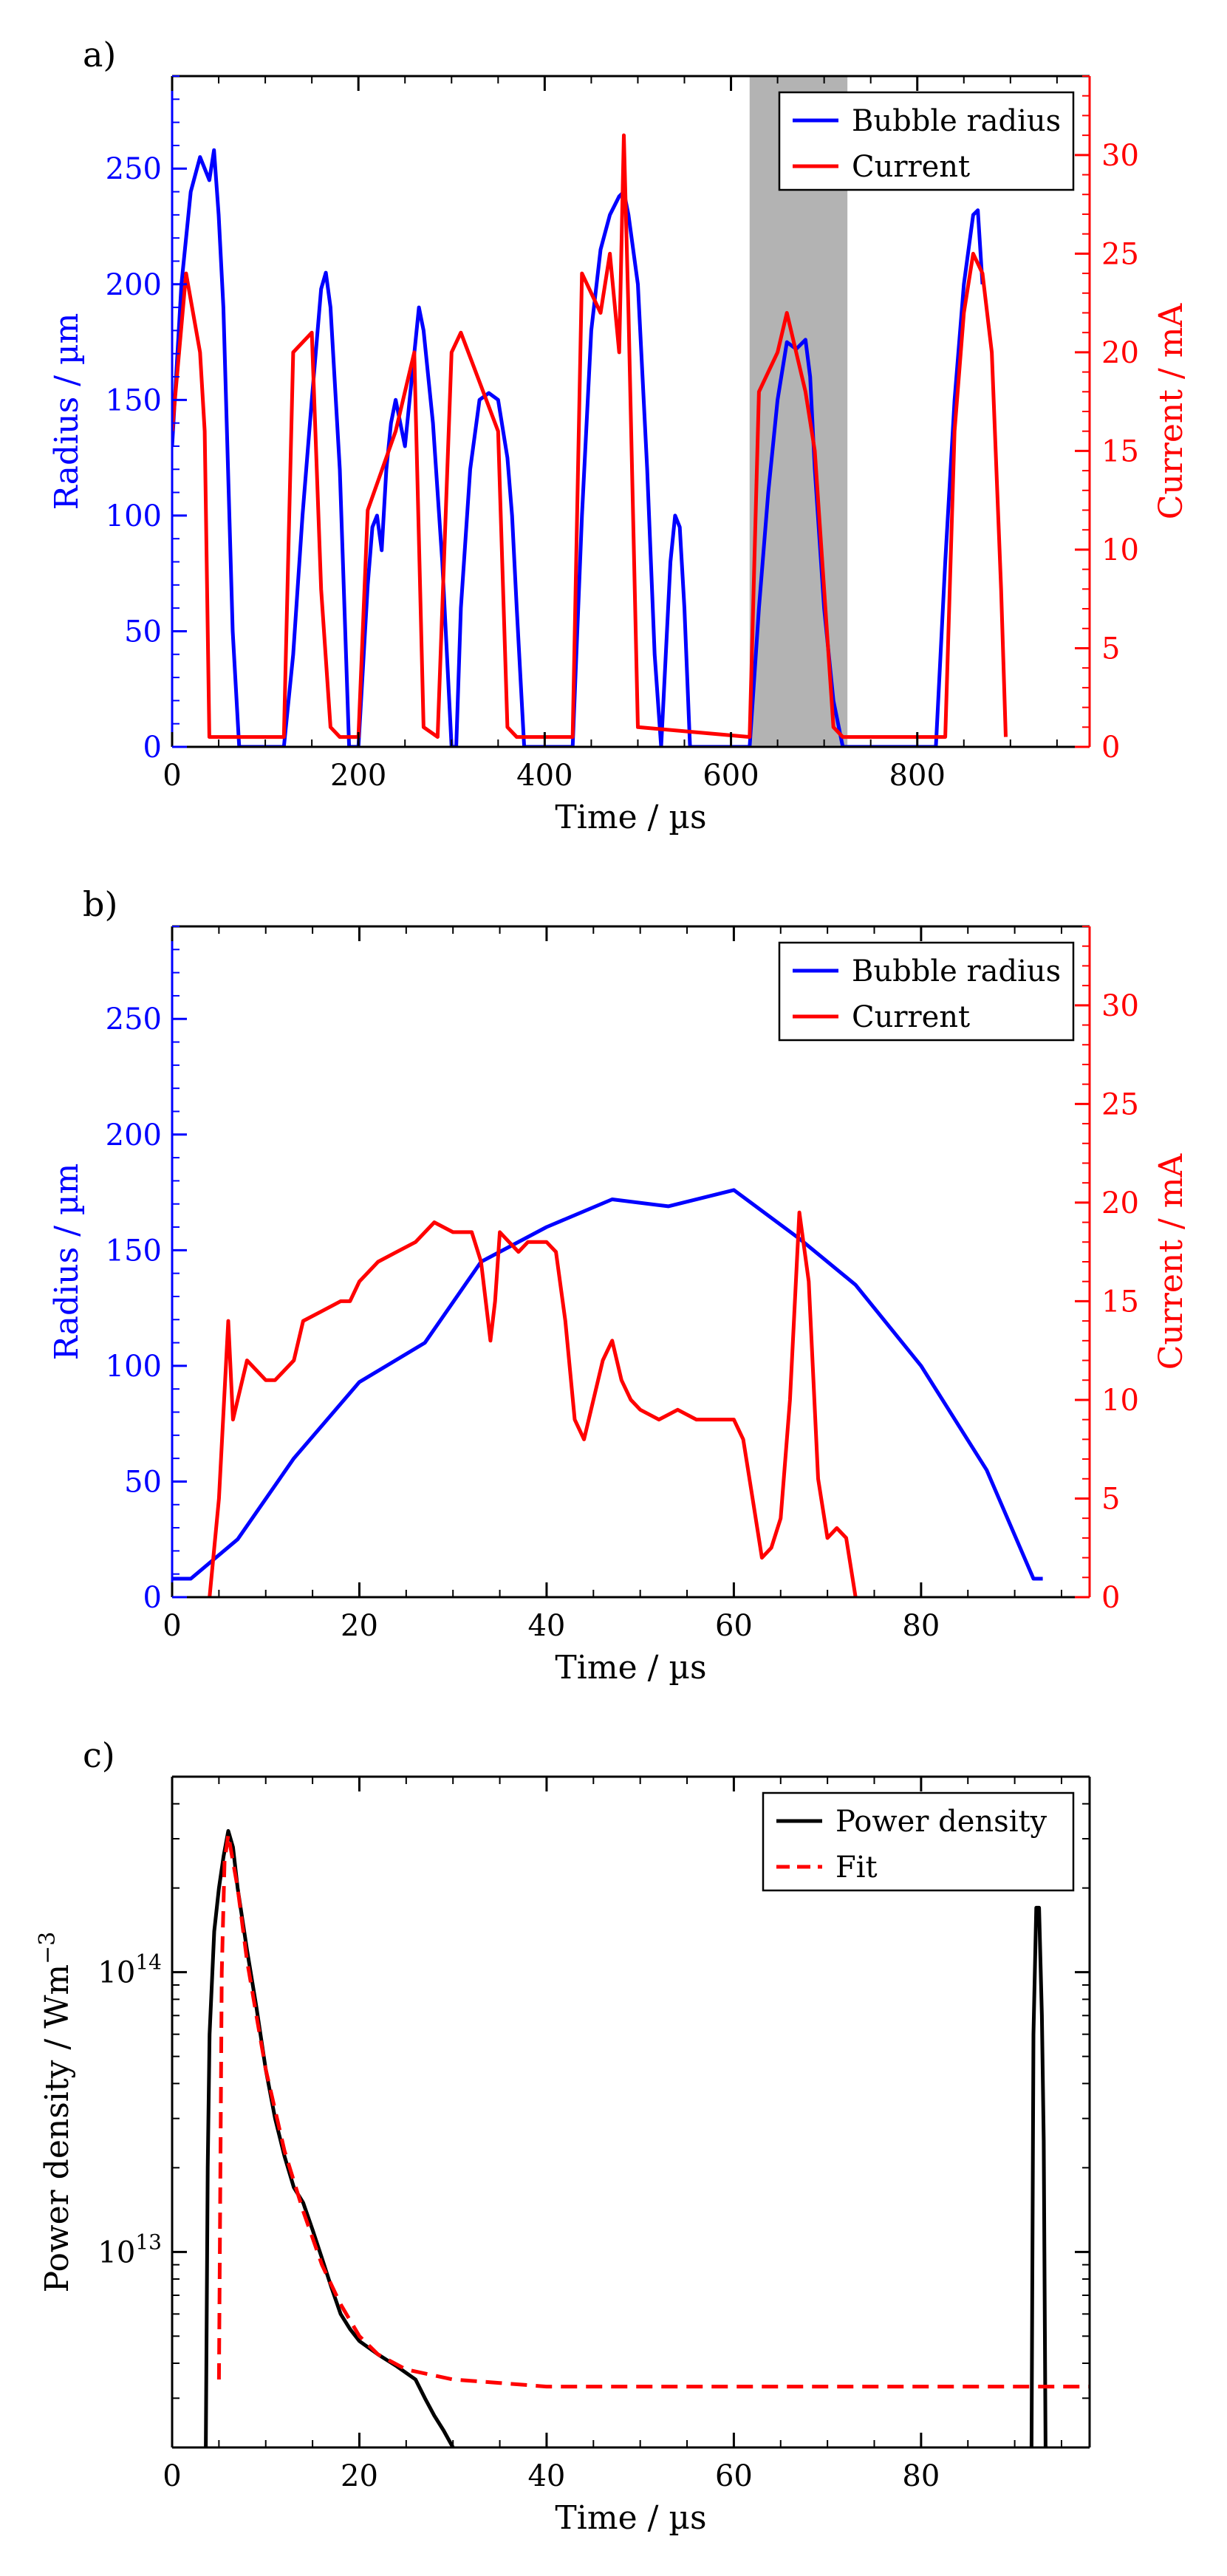  What do you see at coordinates (99, 55) in the screenshot?
I see `panel-label: a)` at bounding box center [99, 55].